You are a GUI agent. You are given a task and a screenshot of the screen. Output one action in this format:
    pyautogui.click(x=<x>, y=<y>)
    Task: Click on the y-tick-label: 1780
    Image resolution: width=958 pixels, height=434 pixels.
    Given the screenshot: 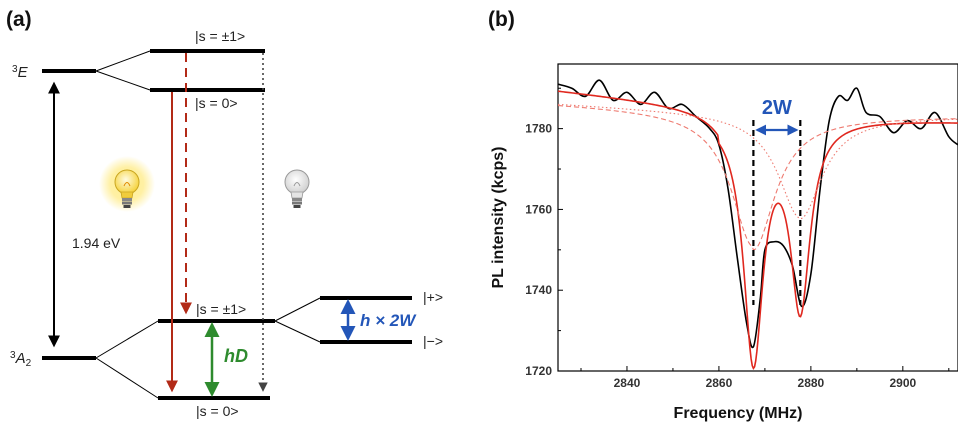 What is the action you would take?
    pyautogui.click(x=538, y=129)
    